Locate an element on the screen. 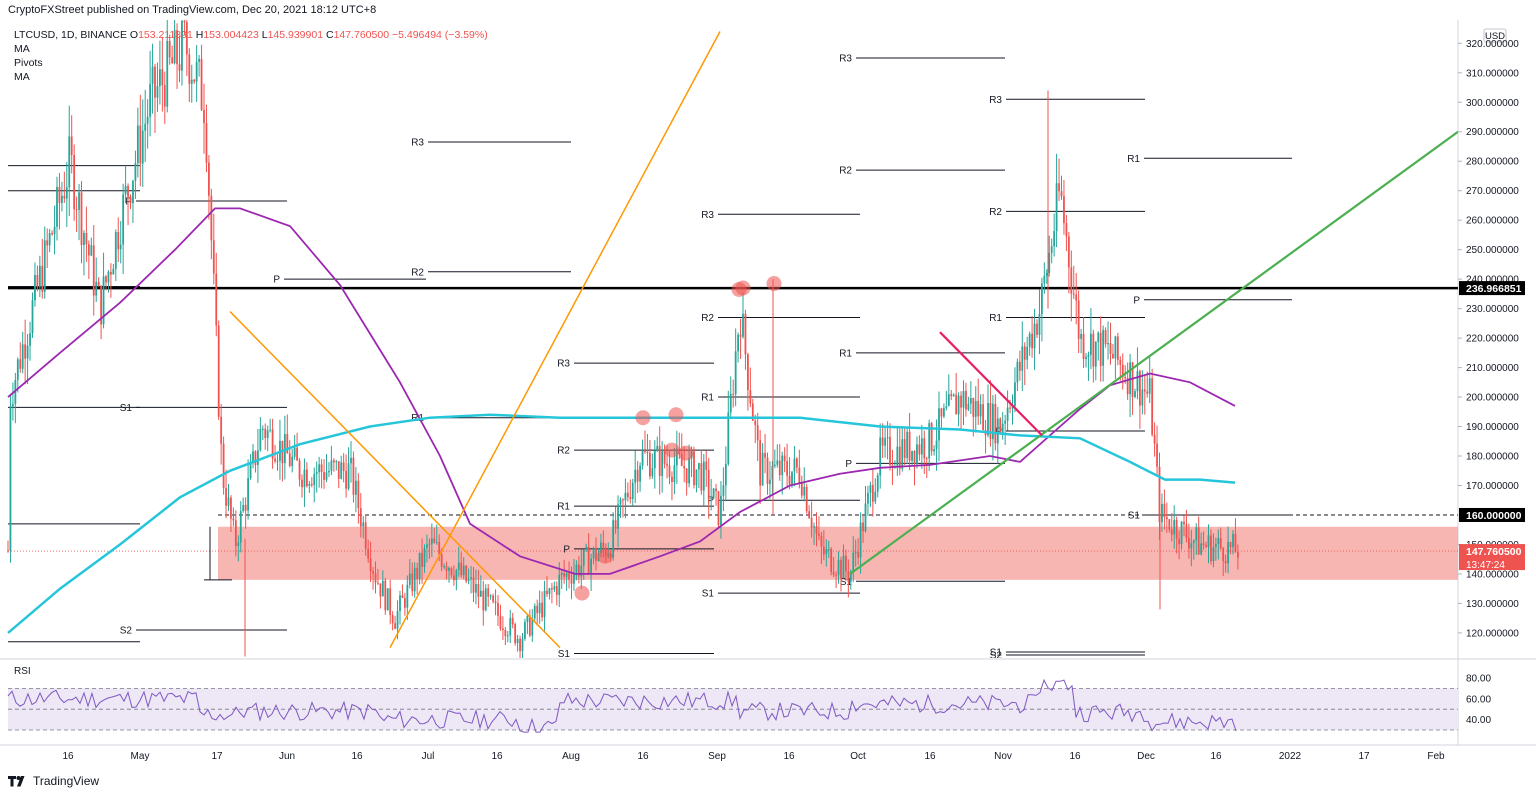  price-tick-label: 240.000000 is located at coordinates (1492, 280).